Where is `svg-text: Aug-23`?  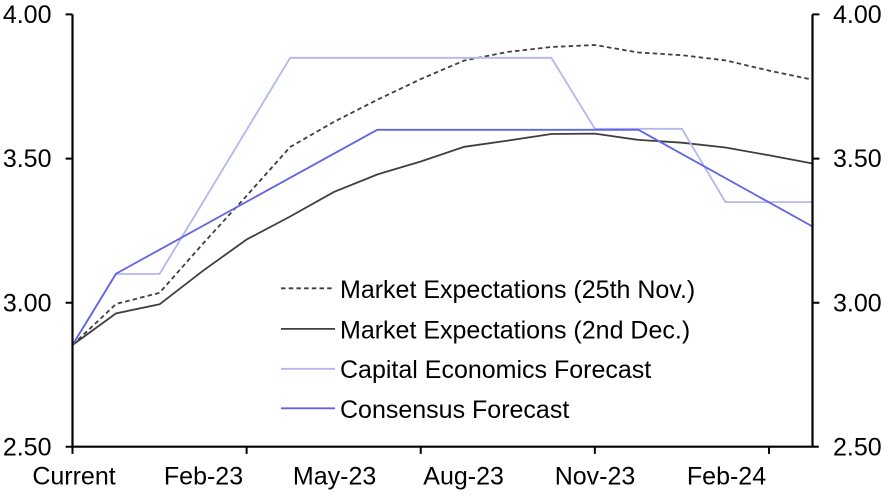 svg-text: Aug-23 is located at coordinates (463, 477).